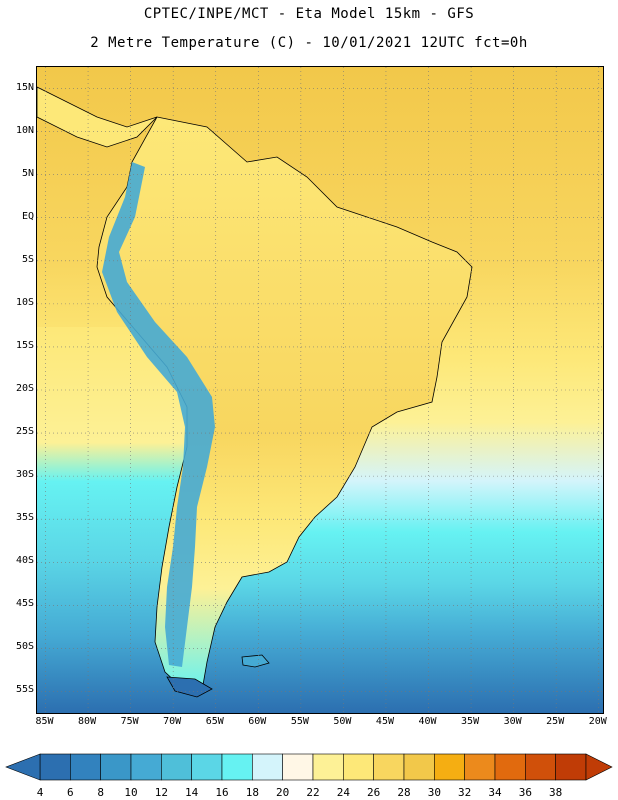  What do you see at coordinates (23, 767) in the screenshot?
I see `colorbar-left-arrow` at bounding box center [23, 767].